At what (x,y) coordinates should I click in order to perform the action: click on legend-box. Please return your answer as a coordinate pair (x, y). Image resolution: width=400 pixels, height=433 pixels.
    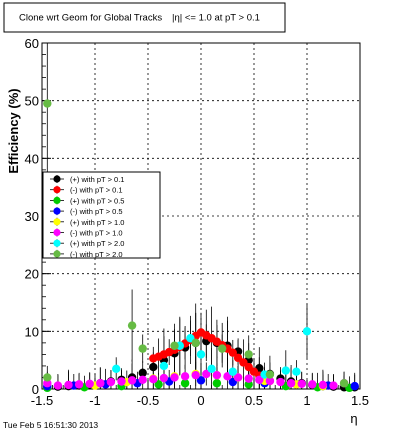
    Looking at the image, I should click on (101, 215).